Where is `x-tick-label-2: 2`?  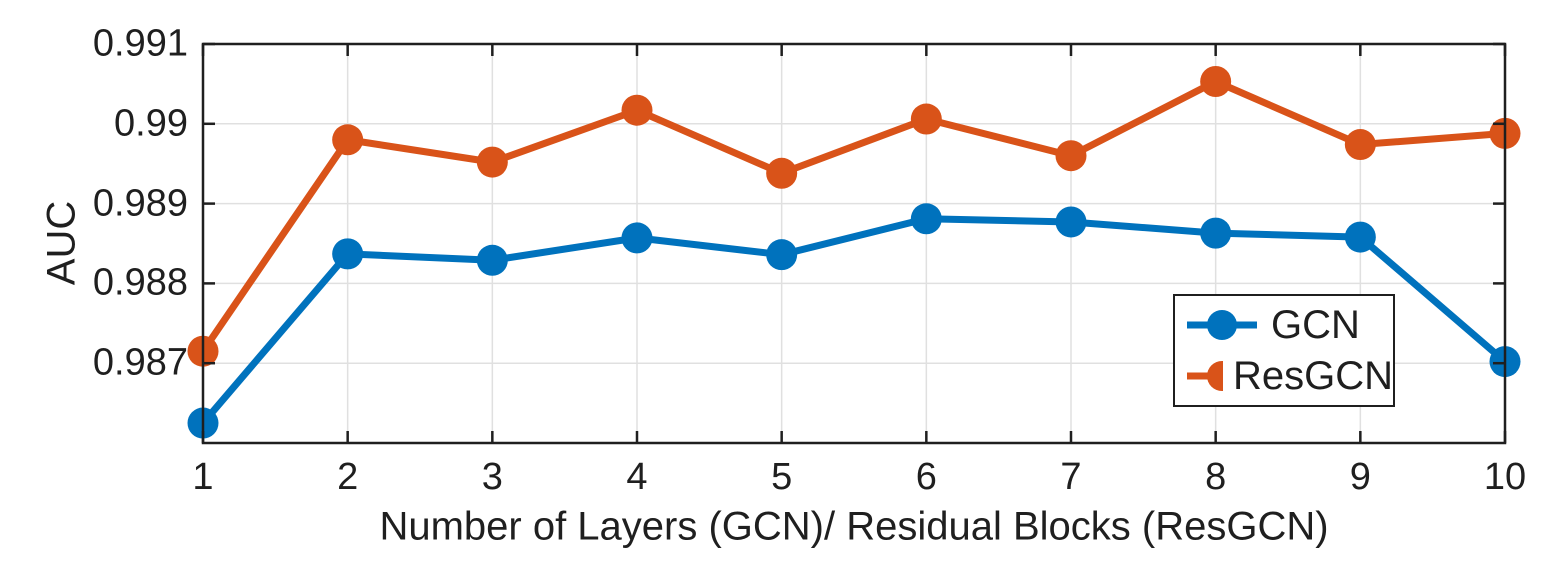
x-tick-label-2: 2 is located at coordinates (348, 477).